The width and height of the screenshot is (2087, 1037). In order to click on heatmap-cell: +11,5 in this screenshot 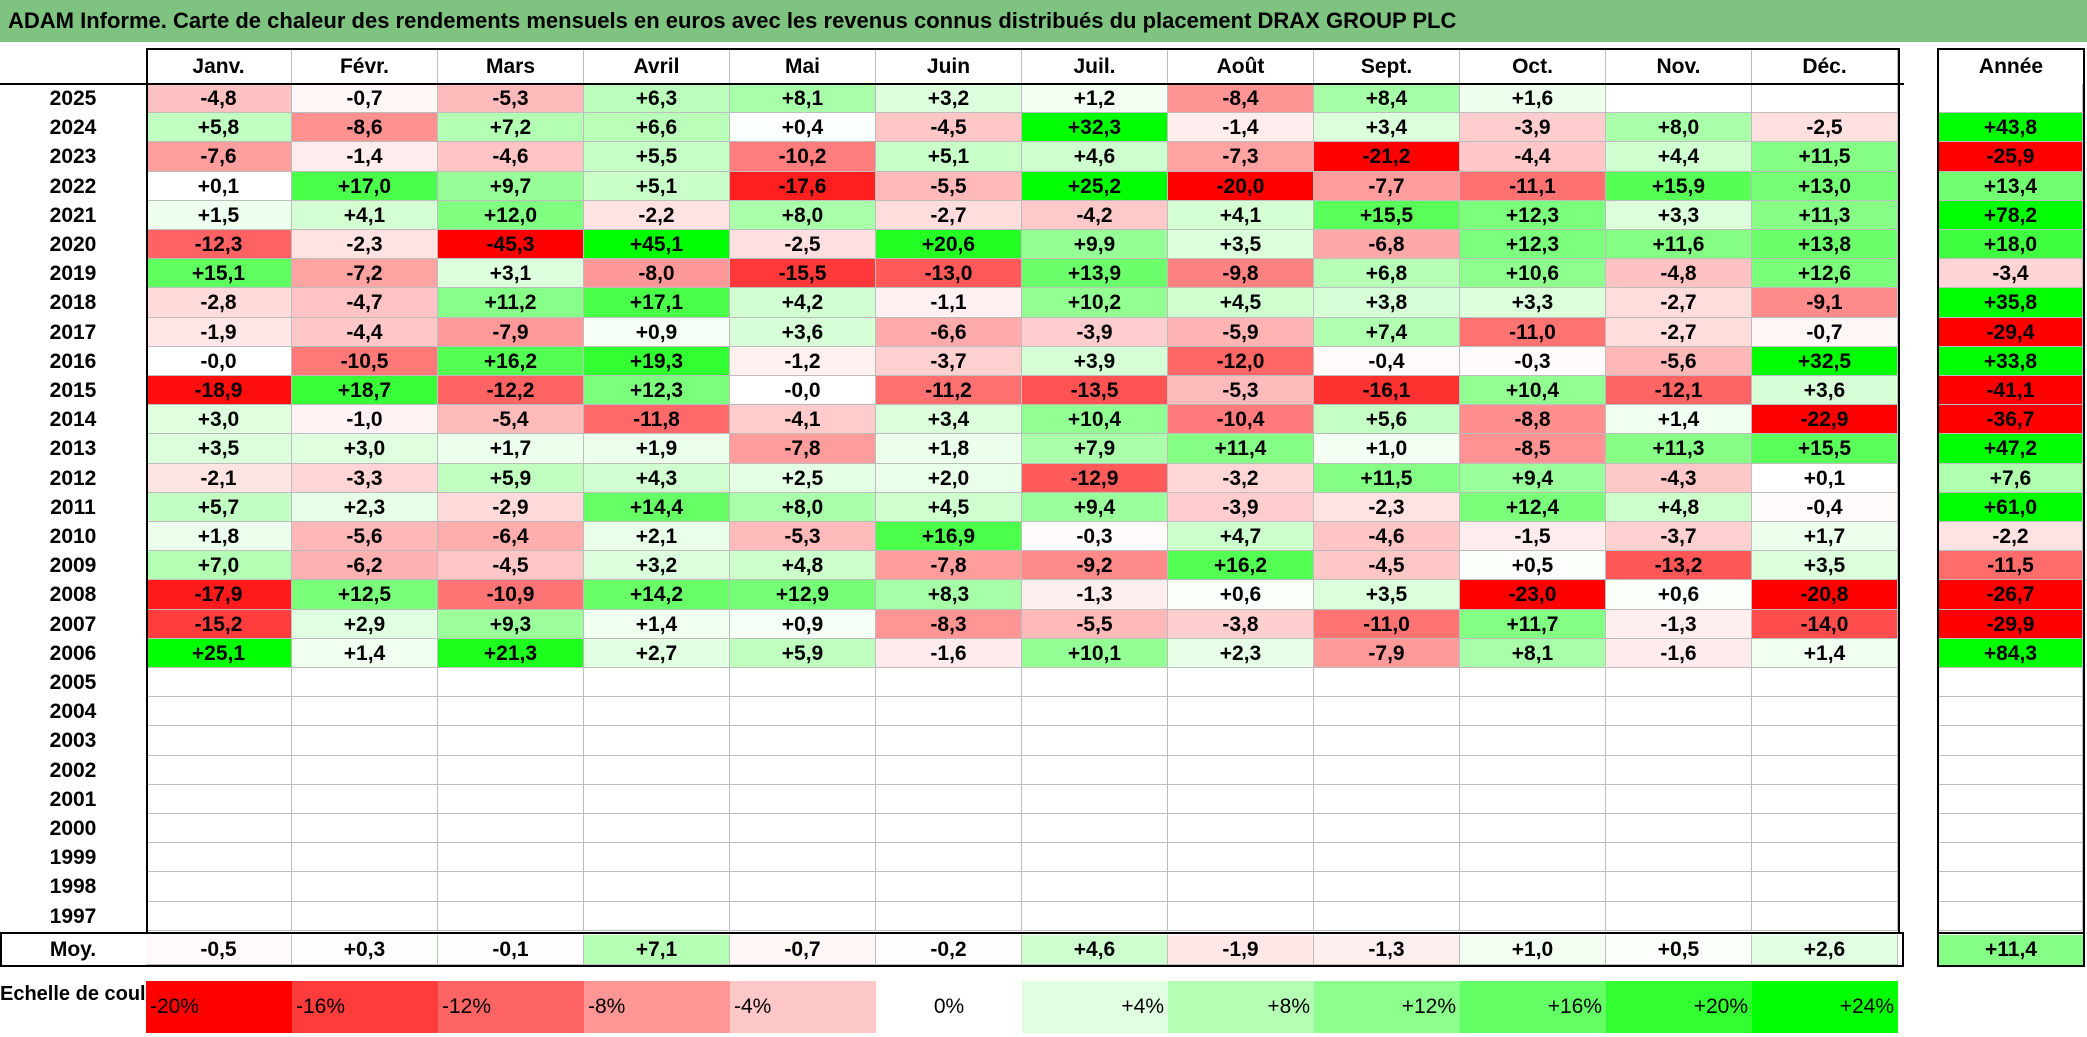, I will do `click(1387, 478)`.